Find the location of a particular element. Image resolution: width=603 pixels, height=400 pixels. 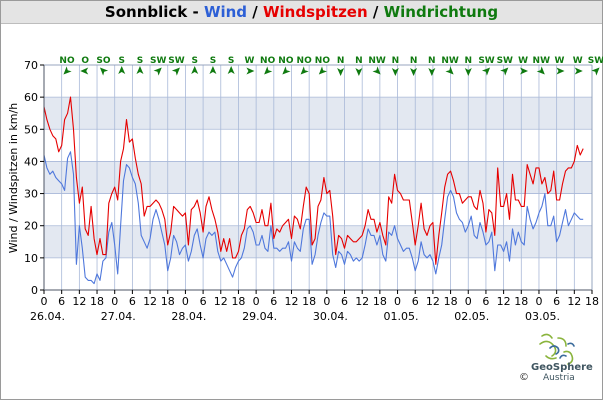

logo-name: GeoSphere is located at coordinates (562, 367).